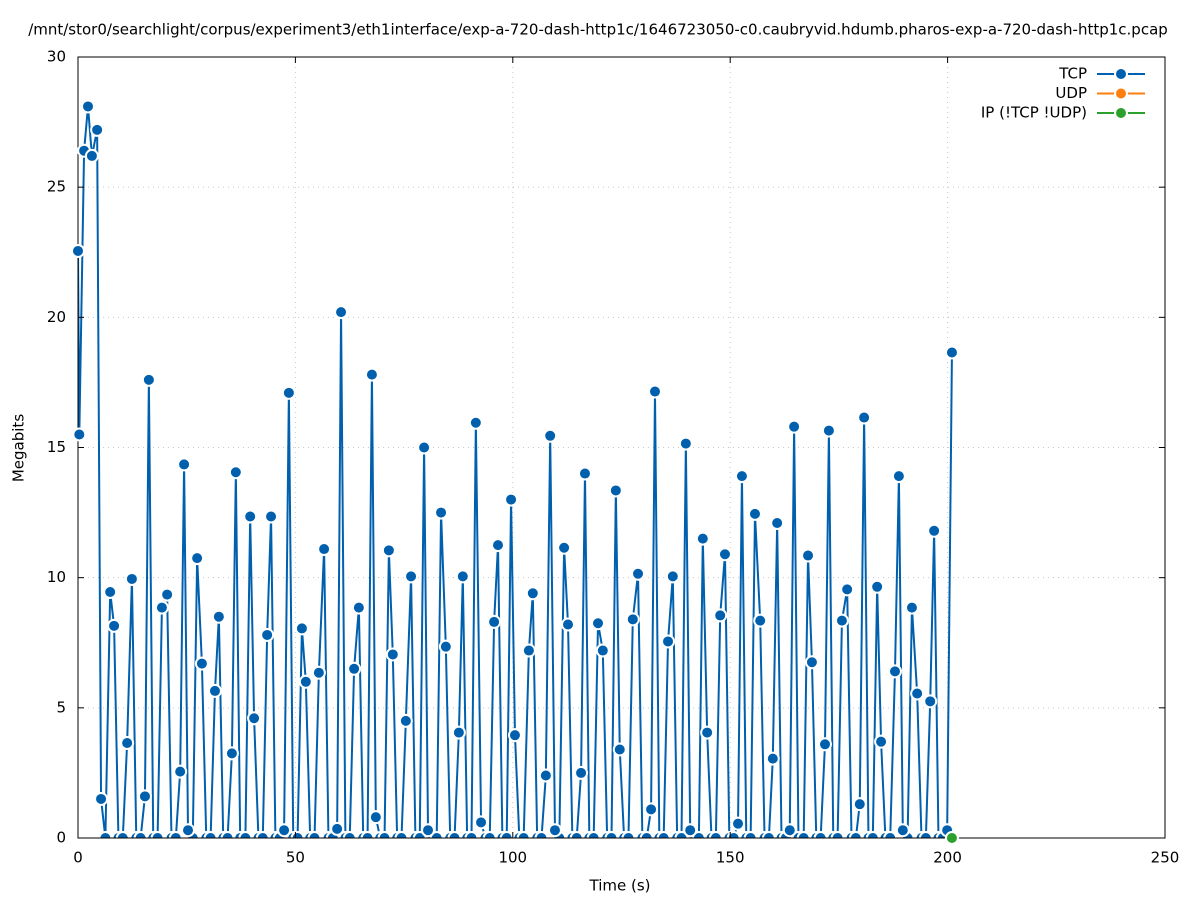  Describe the element at coordinates (1034, 113) in the screenshot. I see `legend-label: IP (!TCP !UDP)` at that location.